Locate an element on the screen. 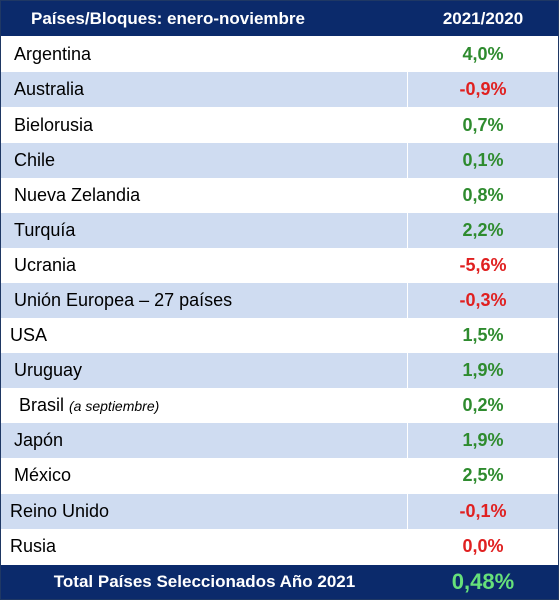 The height and width of the screenshot is (600, 559). table-row: Ucrania -5,6% is located at coordinates (279, 265).